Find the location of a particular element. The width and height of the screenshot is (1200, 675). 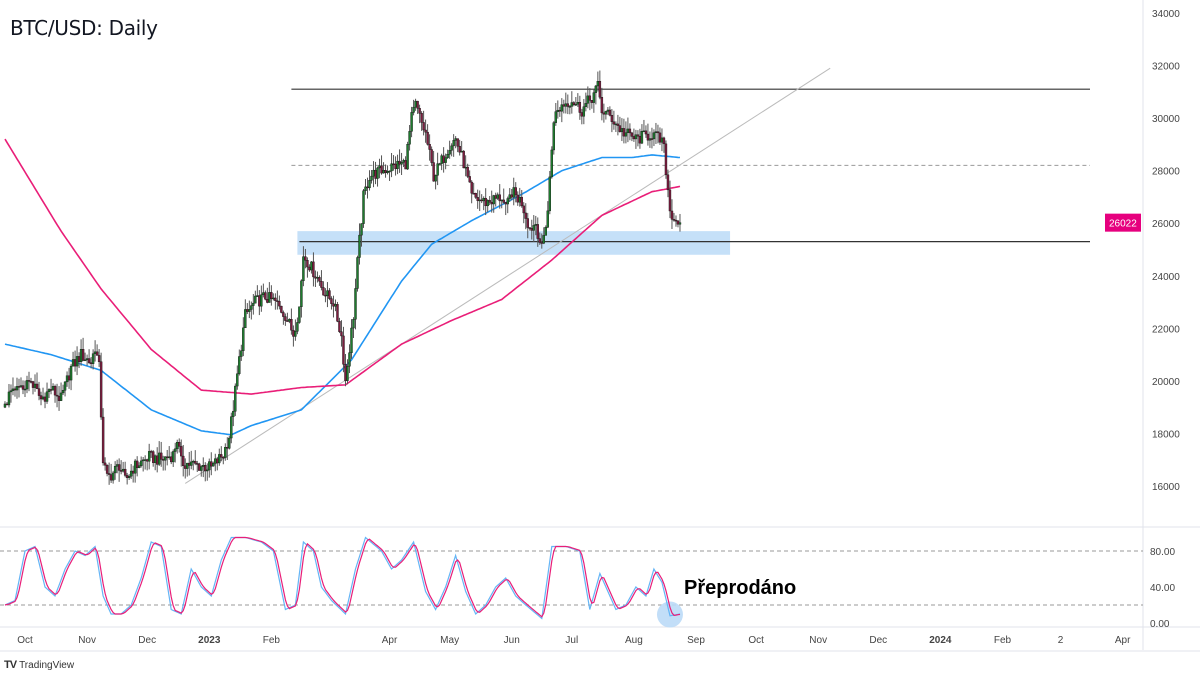

stoch-tick-label: 40.00 is located at coordinates (1162, 588).